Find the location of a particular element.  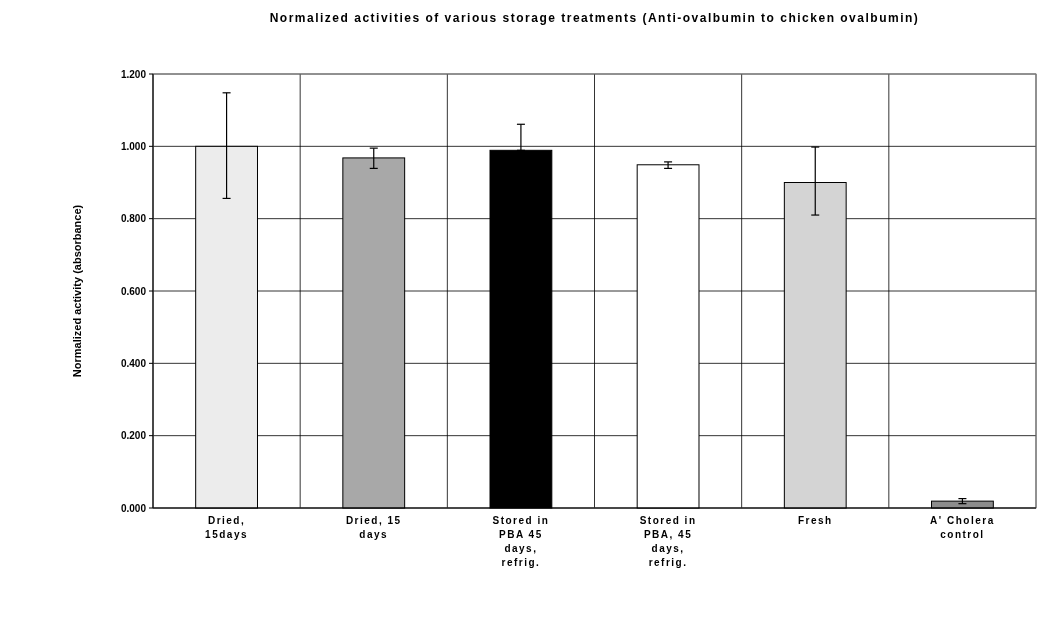

y-tick-label: 0.600 is located at coordinates (133, 291).